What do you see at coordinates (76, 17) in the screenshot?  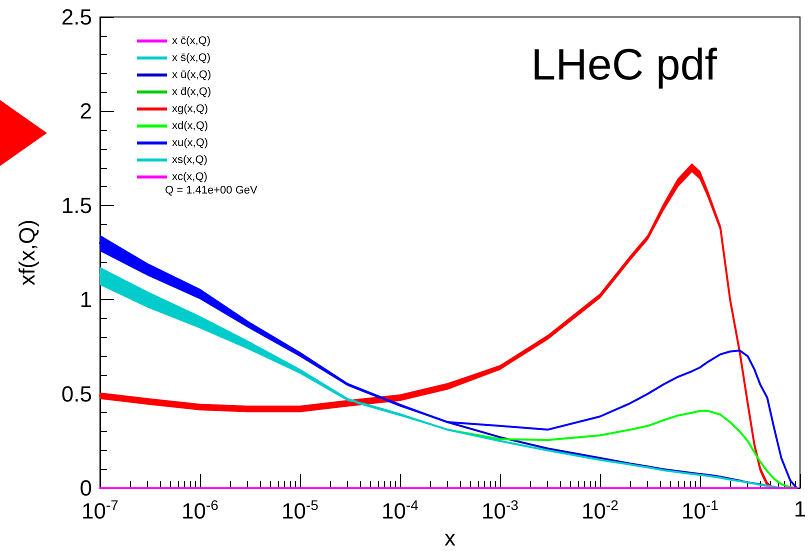 I see `y-tick-label: 2.5` at bounding box center [76, 17].